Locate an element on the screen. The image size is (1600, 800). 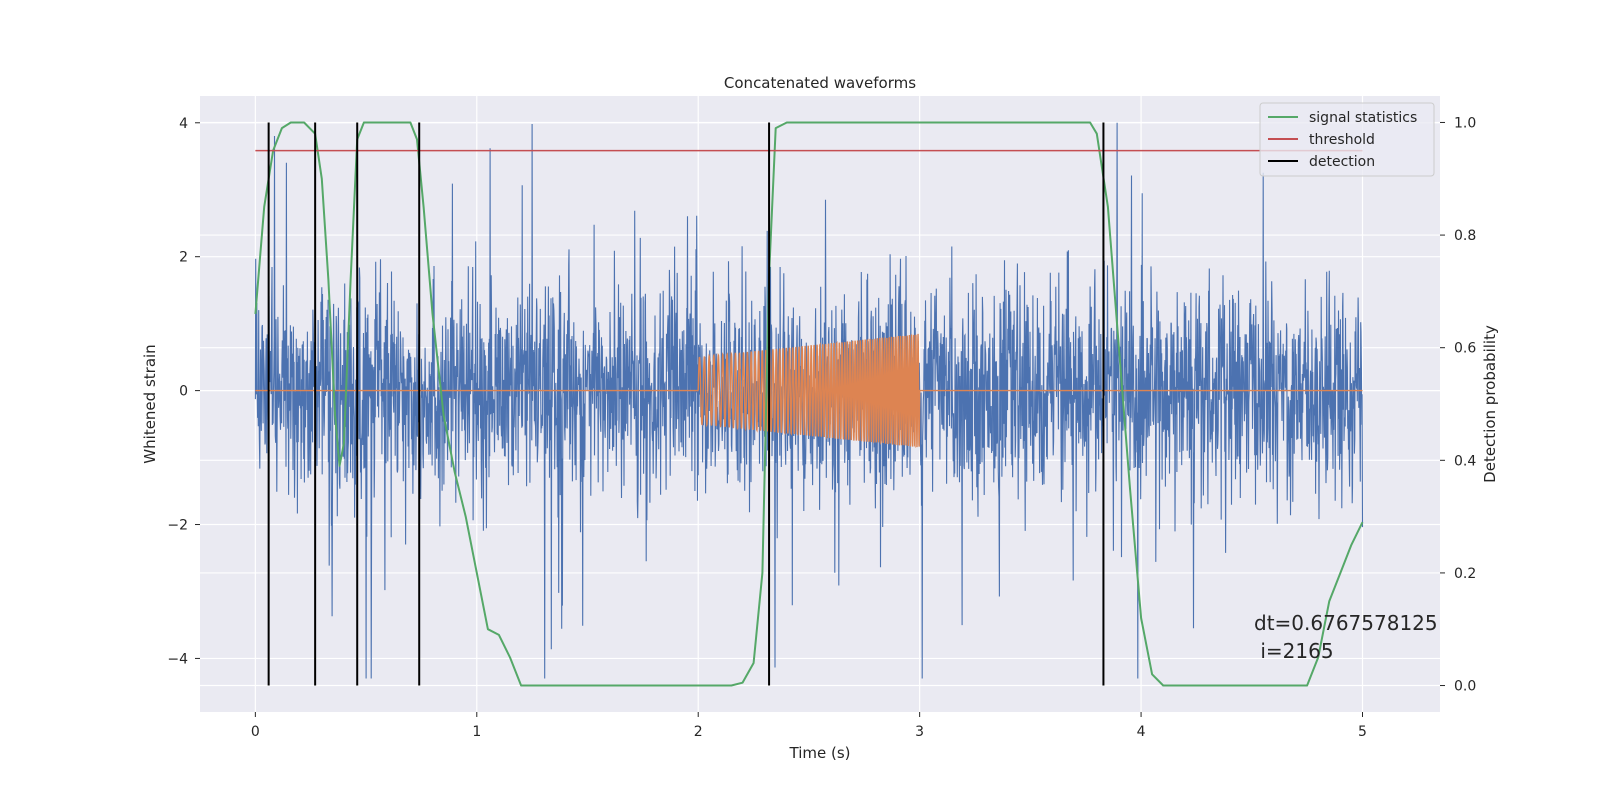
y-axis-left-ticks: 4 2 0 −2 −4 is located at coordinates (183, 391).